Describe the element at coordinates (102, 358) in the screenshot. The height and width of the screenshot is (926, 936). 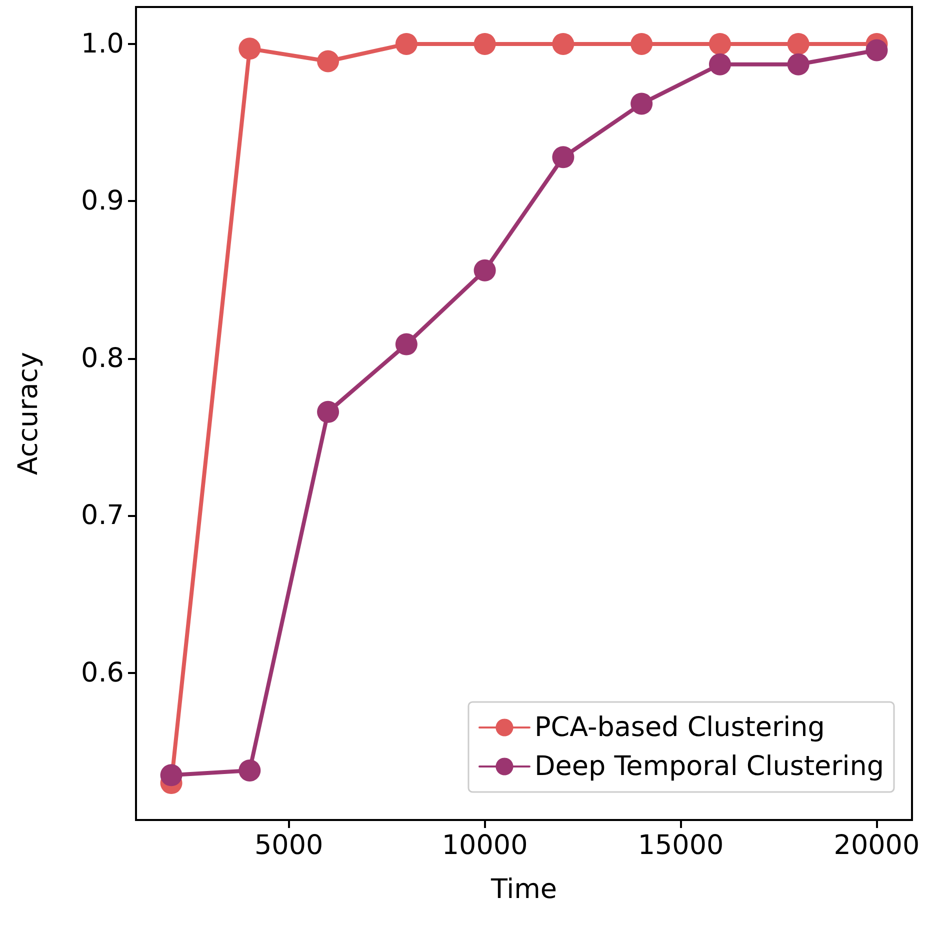
I see `y-tick-label: 0.8` at that location.